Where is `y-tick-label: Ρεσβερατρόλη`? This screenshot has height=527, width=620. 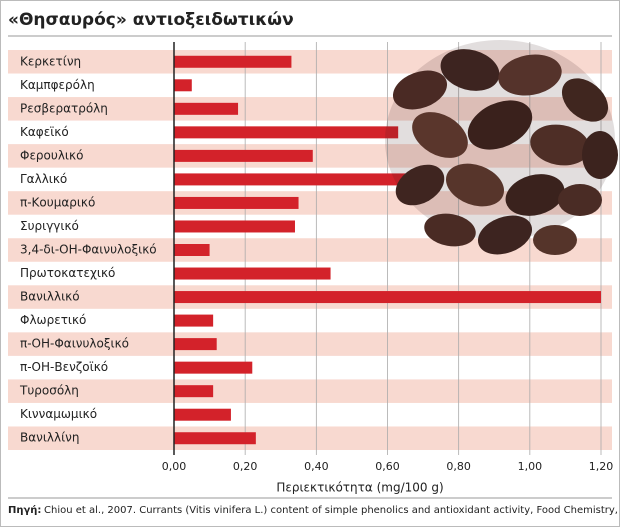
y-tick-label: Ρεσβερατρόλη is located at coordinates (64, 108).